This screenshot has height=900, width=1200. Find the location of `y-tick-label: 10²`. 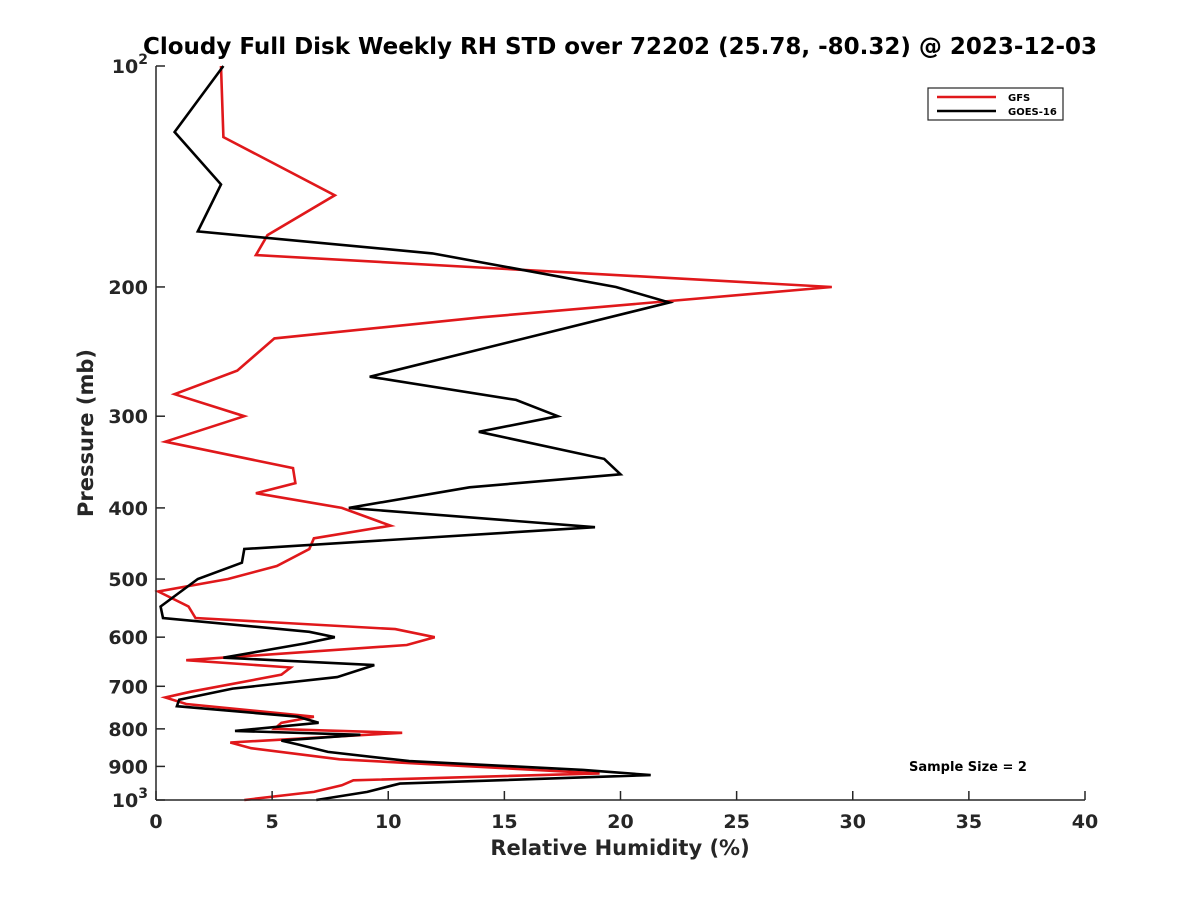

y-tick-label: 10² is located at coordinates (130, 65).